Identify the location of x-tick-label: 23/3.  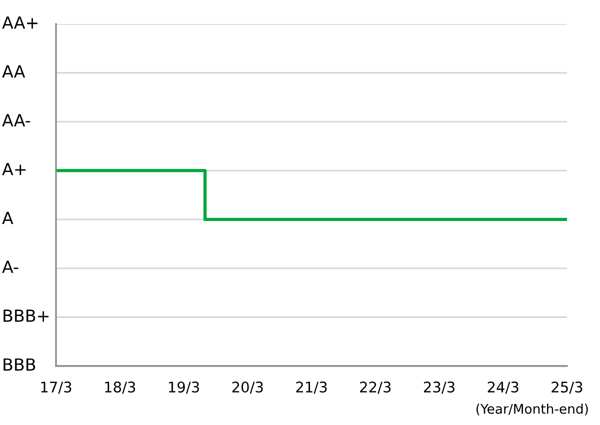
(439, 388).